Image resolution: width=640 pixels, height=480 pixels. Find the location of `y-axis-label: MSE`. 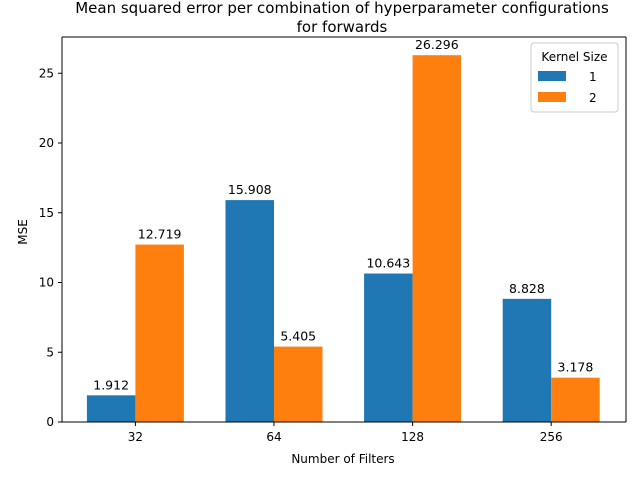

y-axis-label: MSE is located at coordinates (23, 232).